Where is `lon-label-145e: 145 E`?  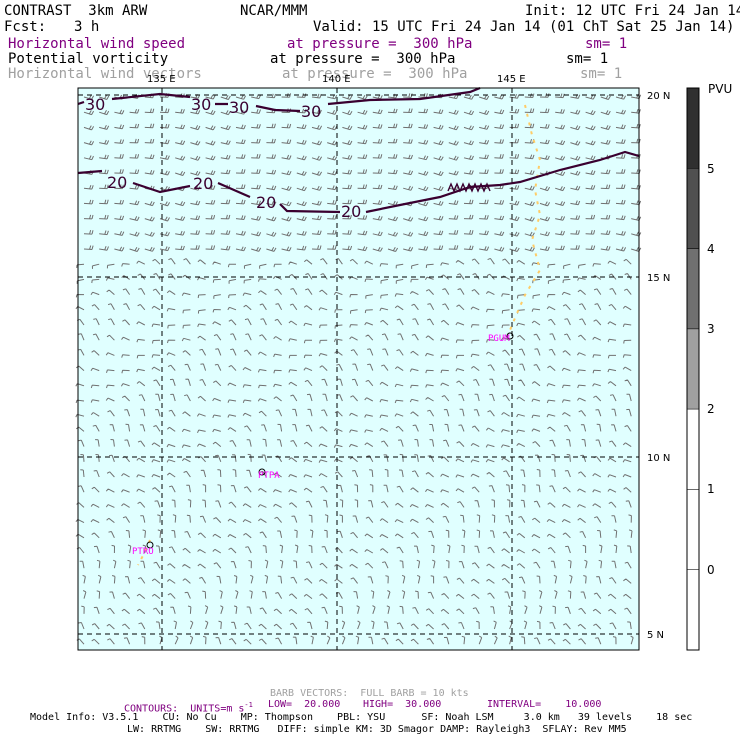 lon-label-145e: 145 E is located at coordinates (511, 79).